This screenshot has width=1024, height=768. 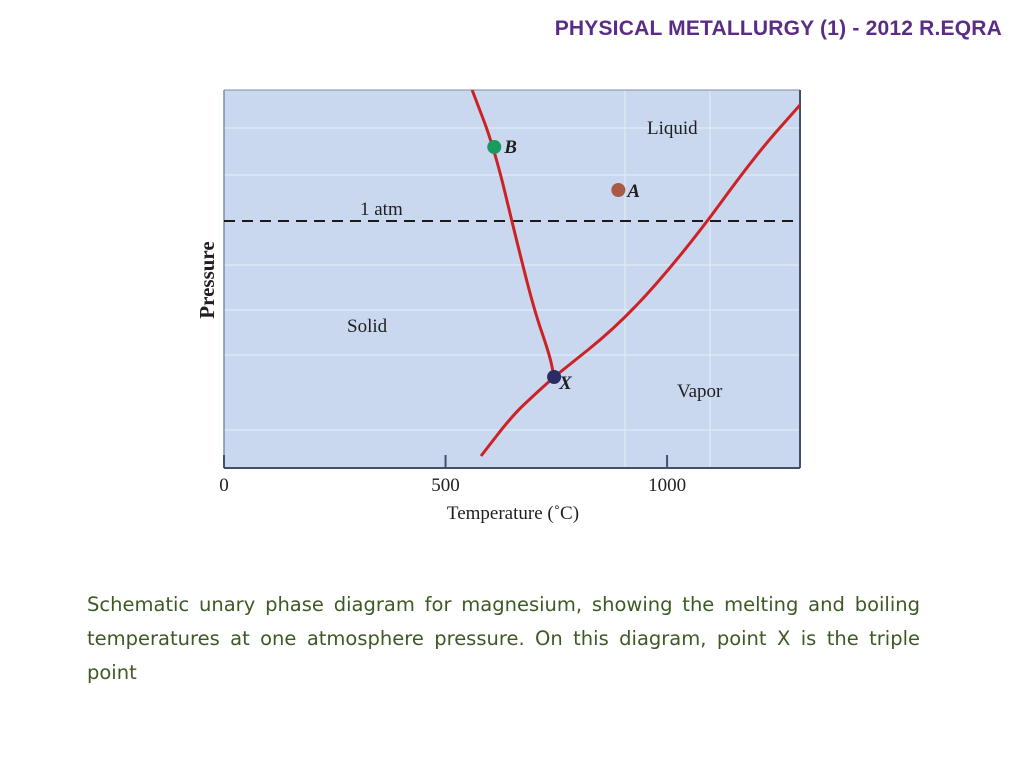 What do you see at coordinates (778, 28) in the screenshot?
I see `slide-header: Physical Metallurgy (1) - 2012 R.Eqra` at bounding box center [778, 28].